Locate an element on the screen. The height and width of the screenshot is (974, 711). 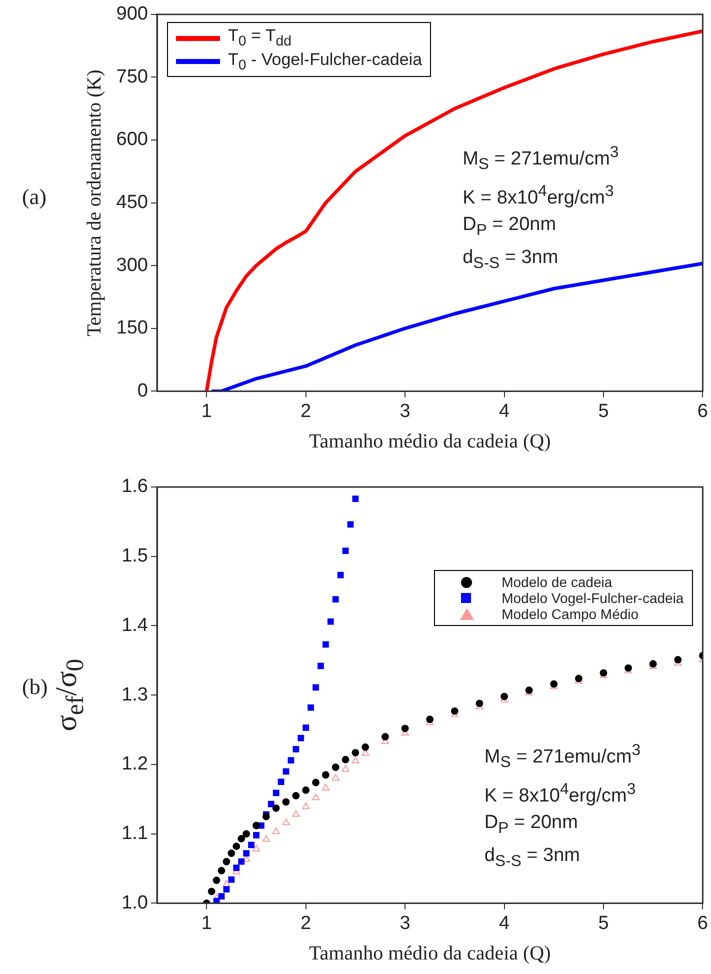
y-tick-label: 1.4 is located at coordinates (135, 625).